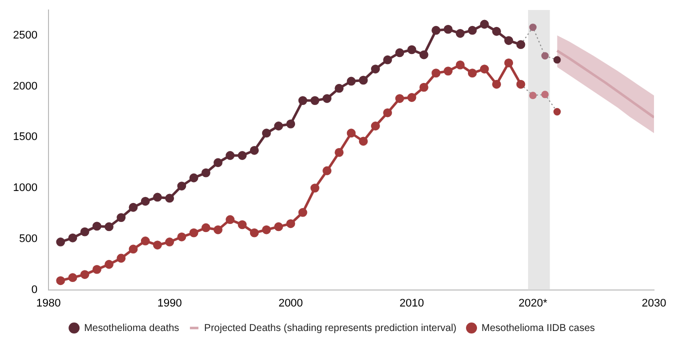 This screenshot has width=684, height=343. Describe the element at coordinates (412, 303) in the screenshot. I see `x-tick-label: 2010` at that location.